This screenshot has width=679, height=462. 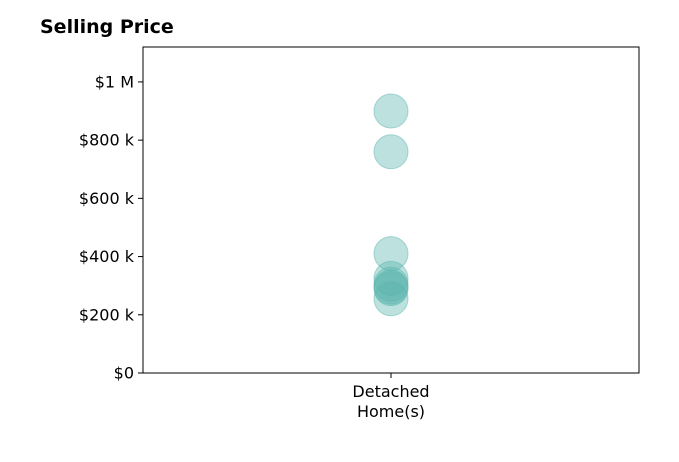 What do you see at coordinates (391, 205) in the screenshot?
I see `points-layer` at bounding box center [391, 205].